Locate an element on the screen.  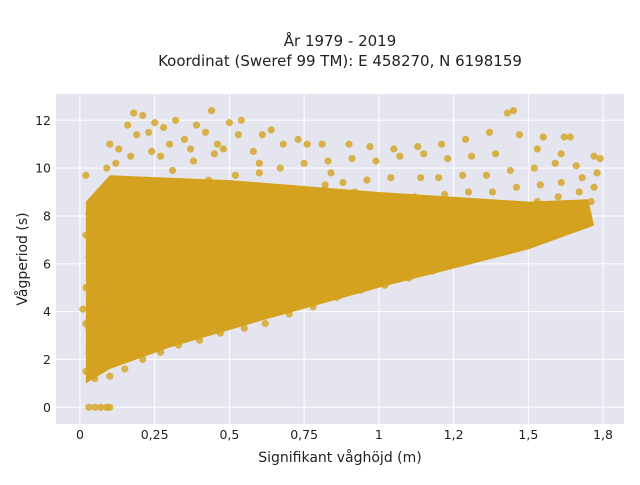
y-tick-label-5: 10 is located at coordinates (43, 168).